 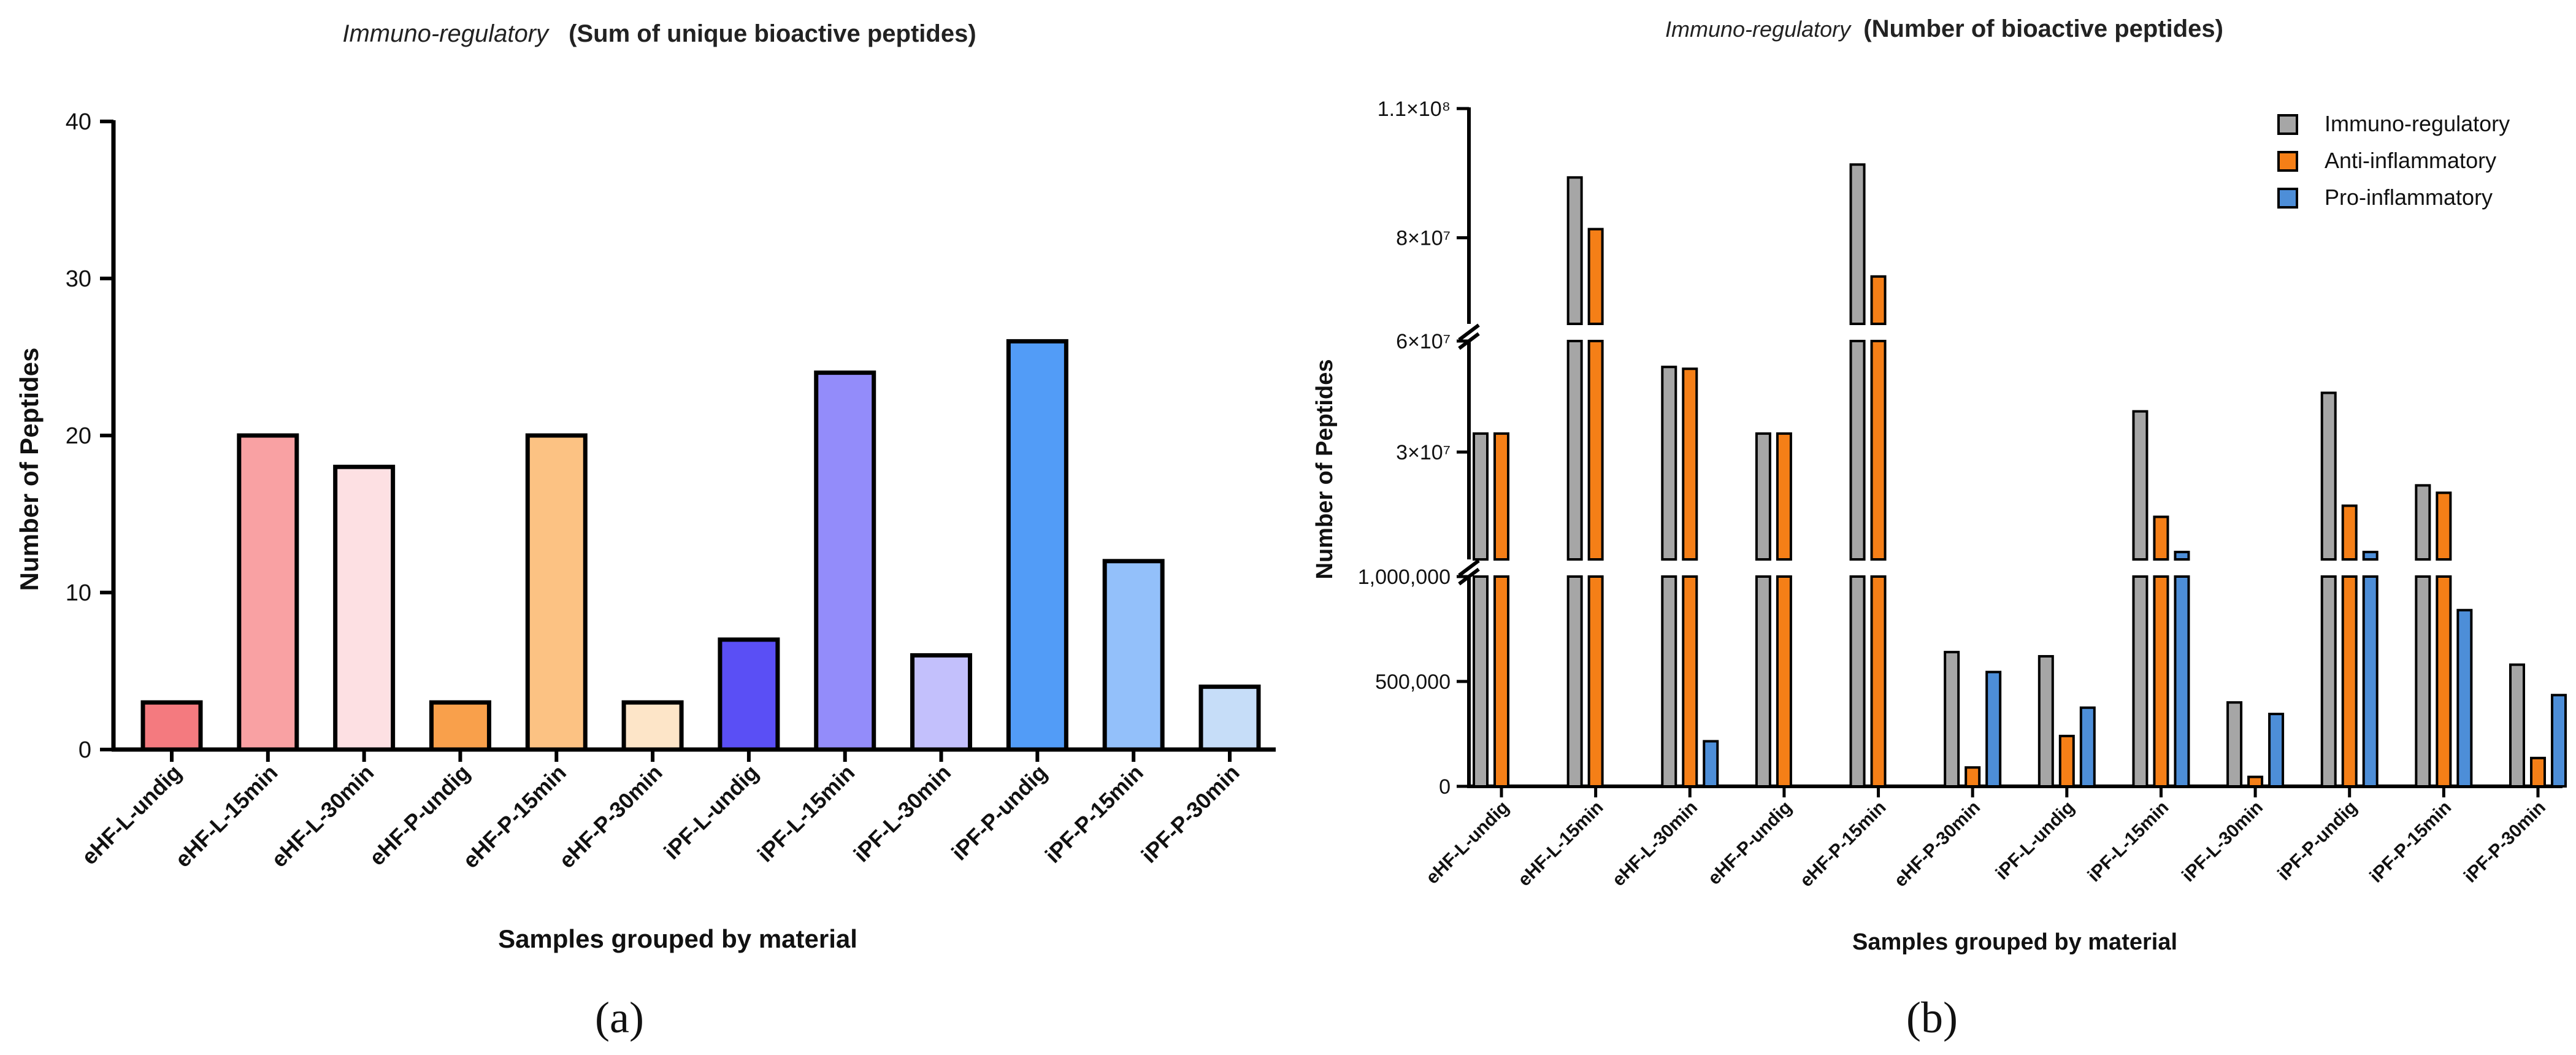 What do you see at coordinates (1414, 109) in the screenshot?
I see `chart-b-y-tick-label: 1.1×10⁸` at bounding box center [1414, 109].